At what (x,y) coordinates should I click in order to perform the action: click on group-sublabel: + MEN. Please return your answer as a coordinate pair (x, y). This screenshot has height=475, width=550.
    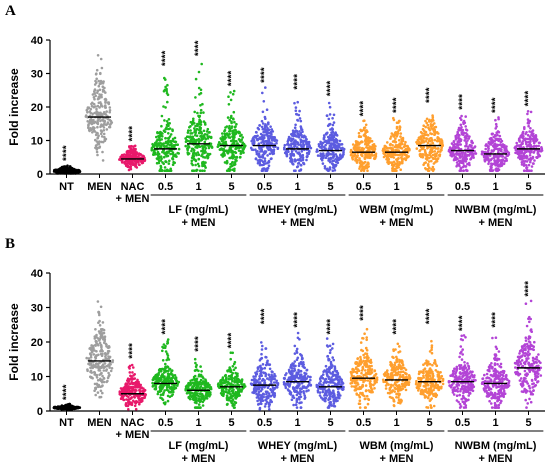
    Looking at the image, I should click on (496, 223).